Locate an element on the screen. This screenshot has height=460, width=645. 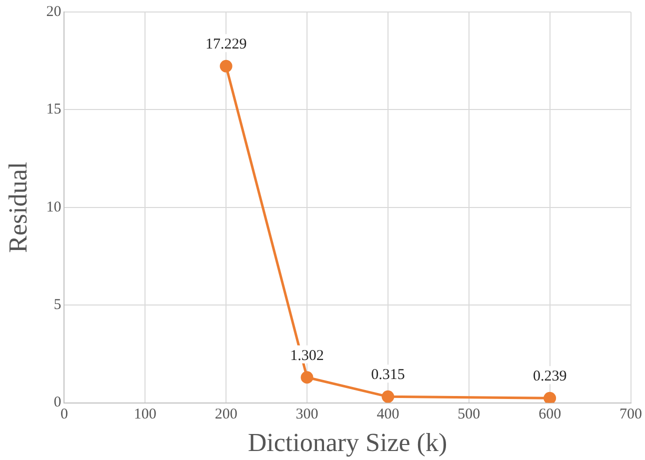
data-label: 1.302 is located at coordinates (307, 356).